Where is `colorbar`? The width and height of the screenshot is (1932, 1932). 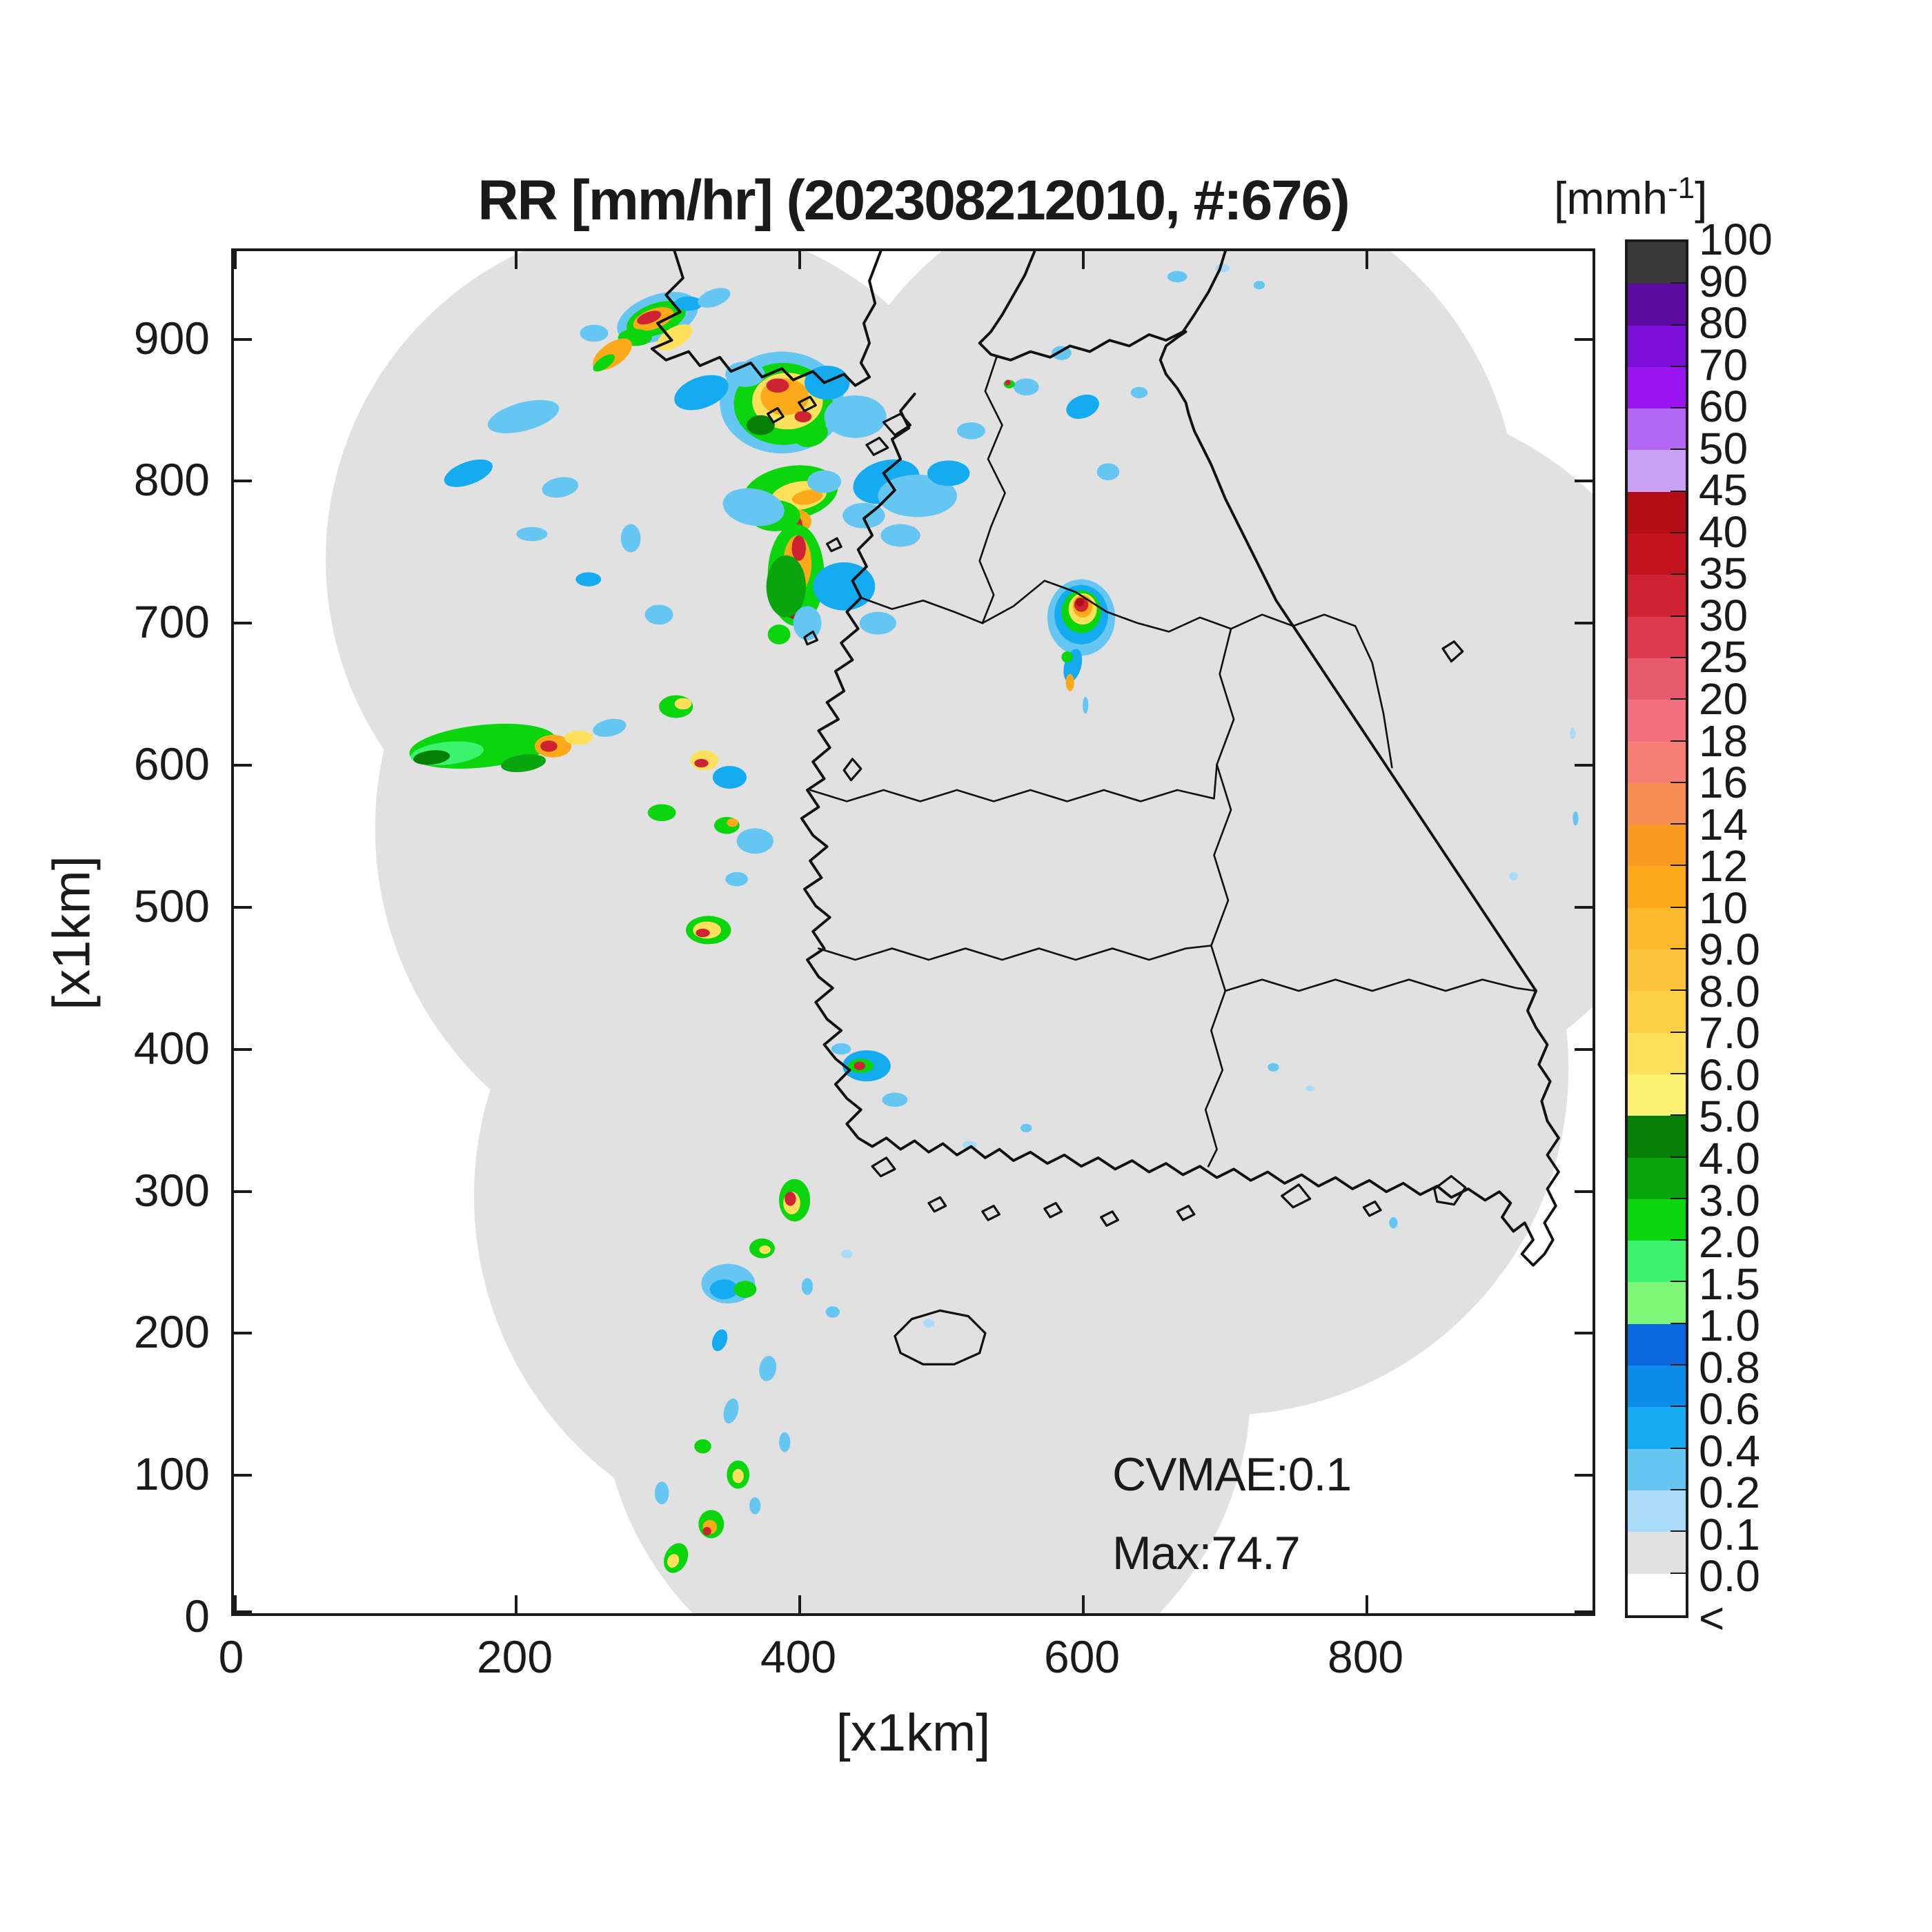
colorbar is located at coordinates (1656, 928).